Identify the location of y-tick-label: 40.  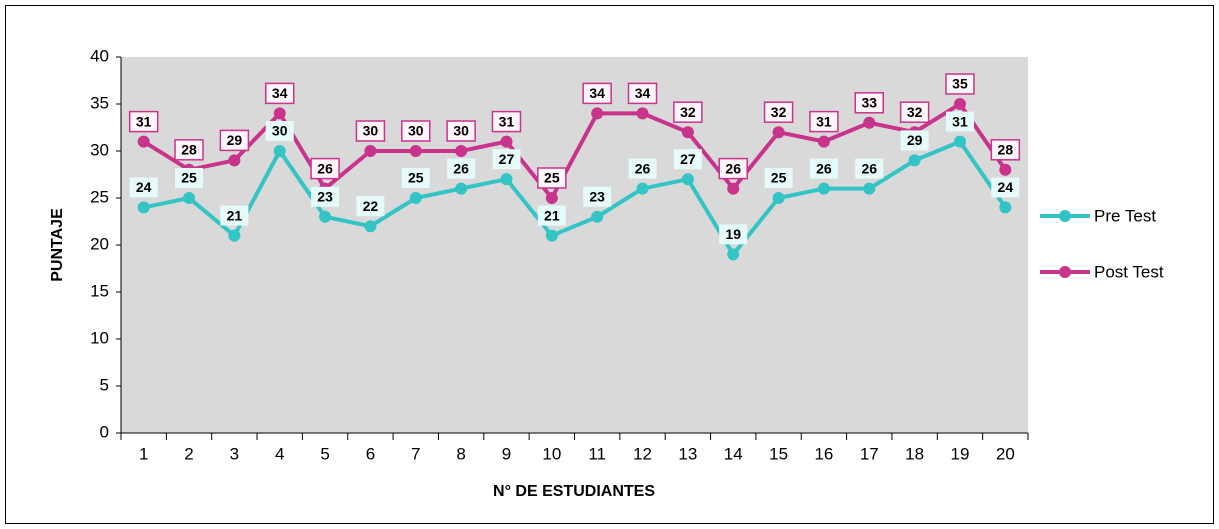
(99, 55).